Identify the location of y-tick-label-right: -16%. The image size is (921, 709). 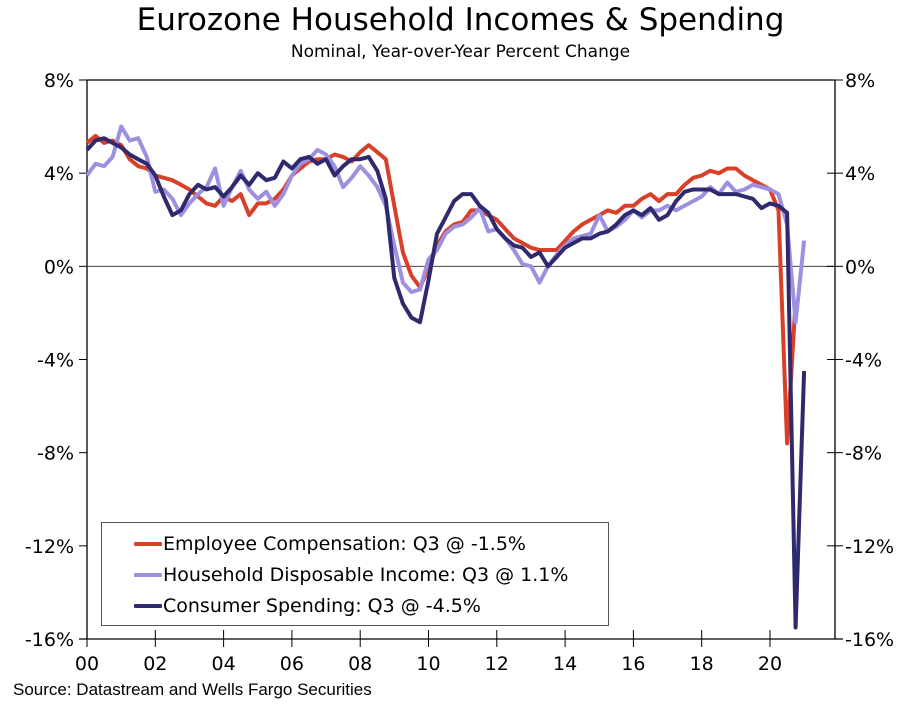
(869, 640).